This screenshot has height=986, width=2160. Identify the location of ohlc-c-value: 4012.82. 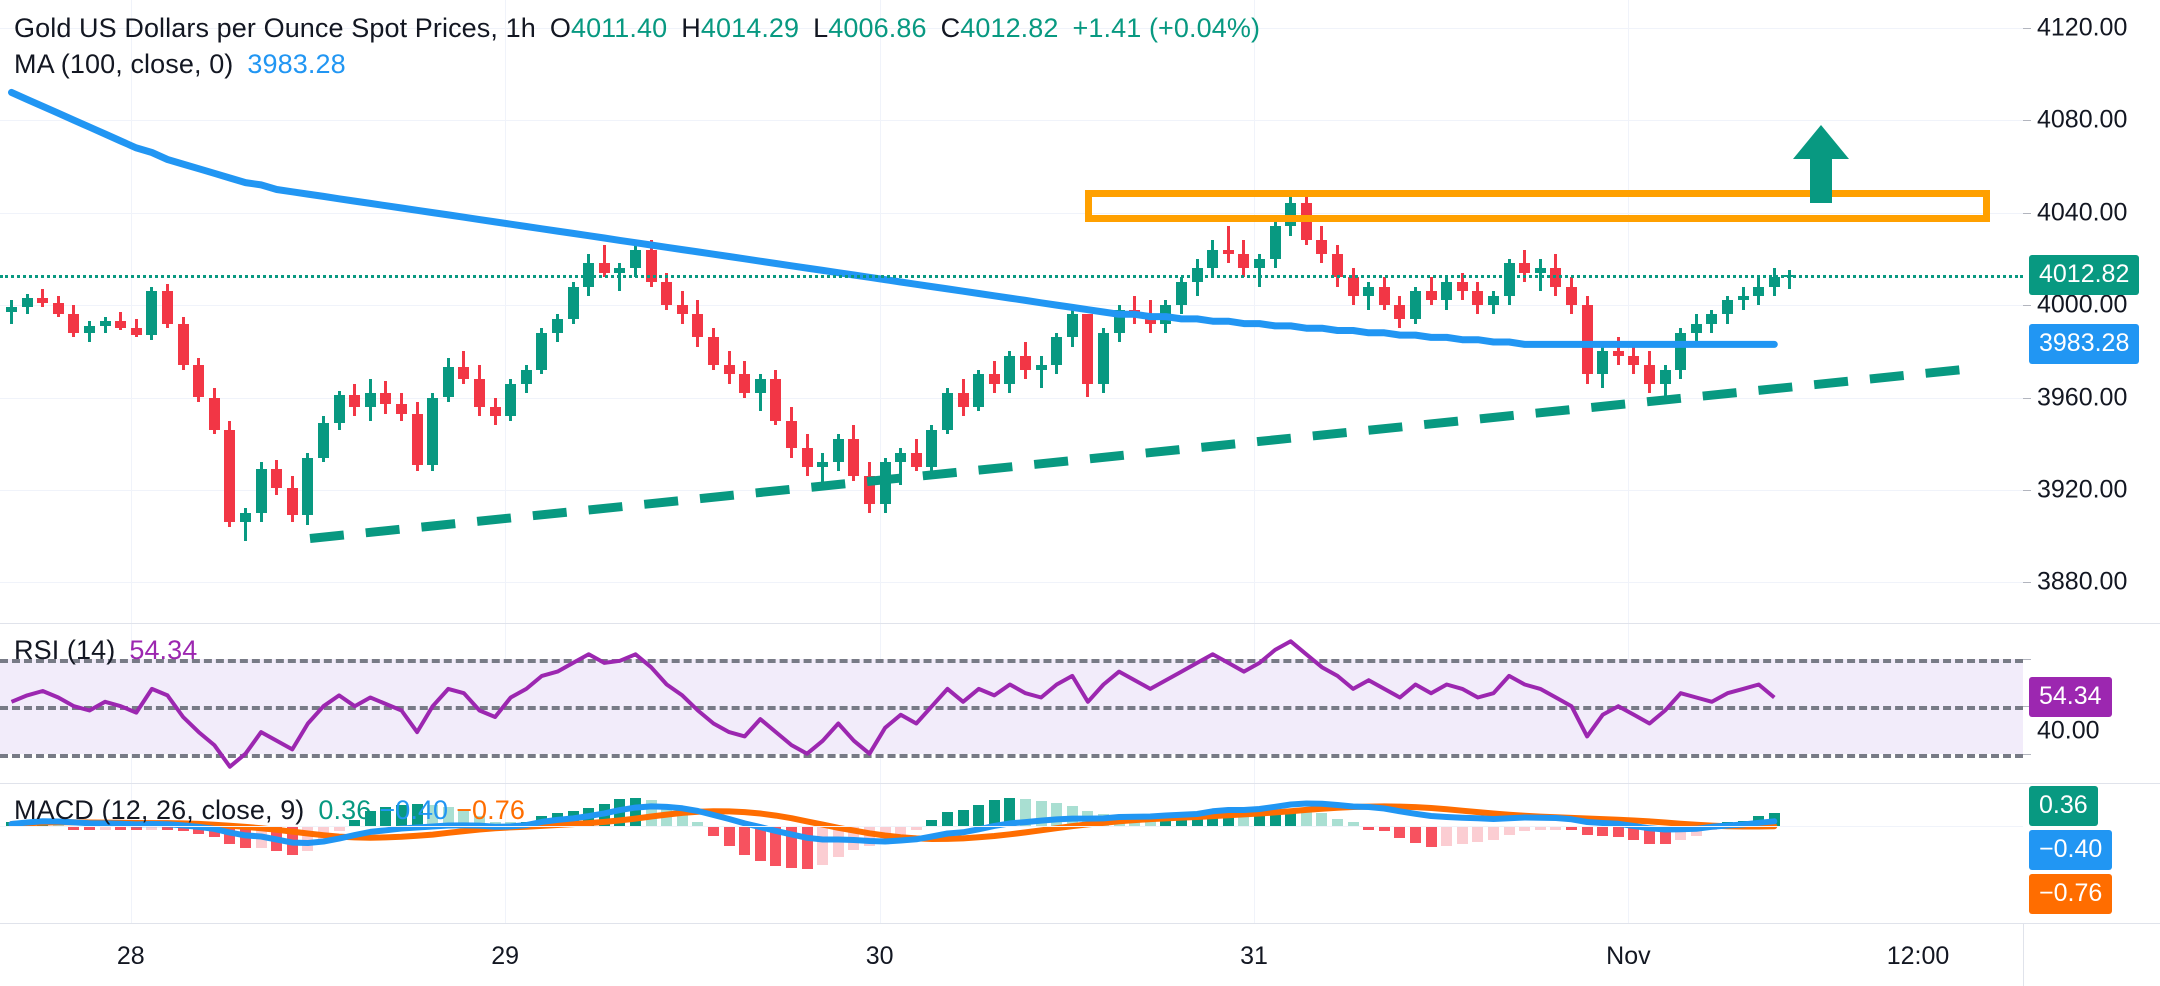
(1009, 28).